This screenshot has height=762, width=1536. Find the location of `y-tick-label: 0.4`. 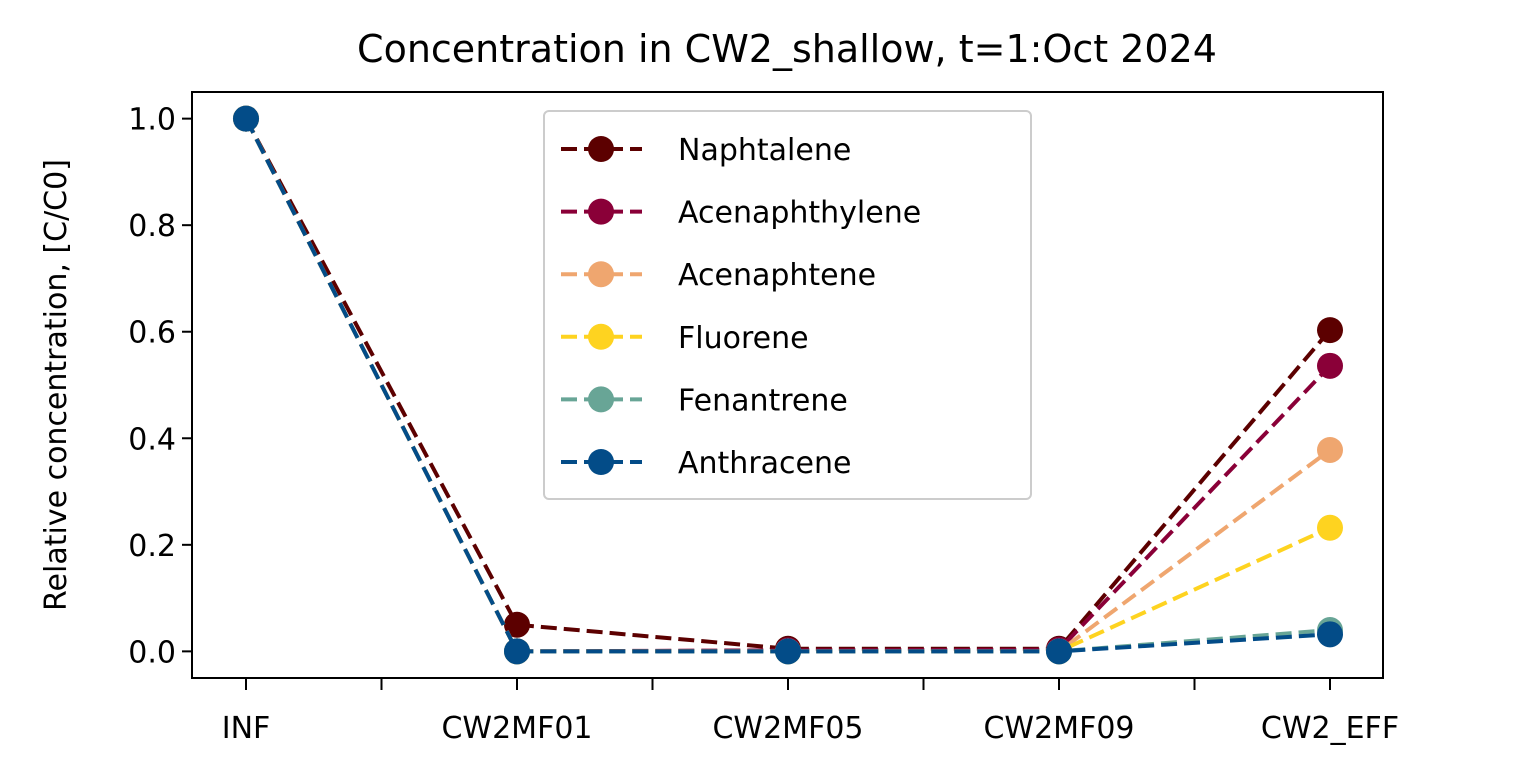

y-tick-label: 0.4 is located at coordinates (152, 439).